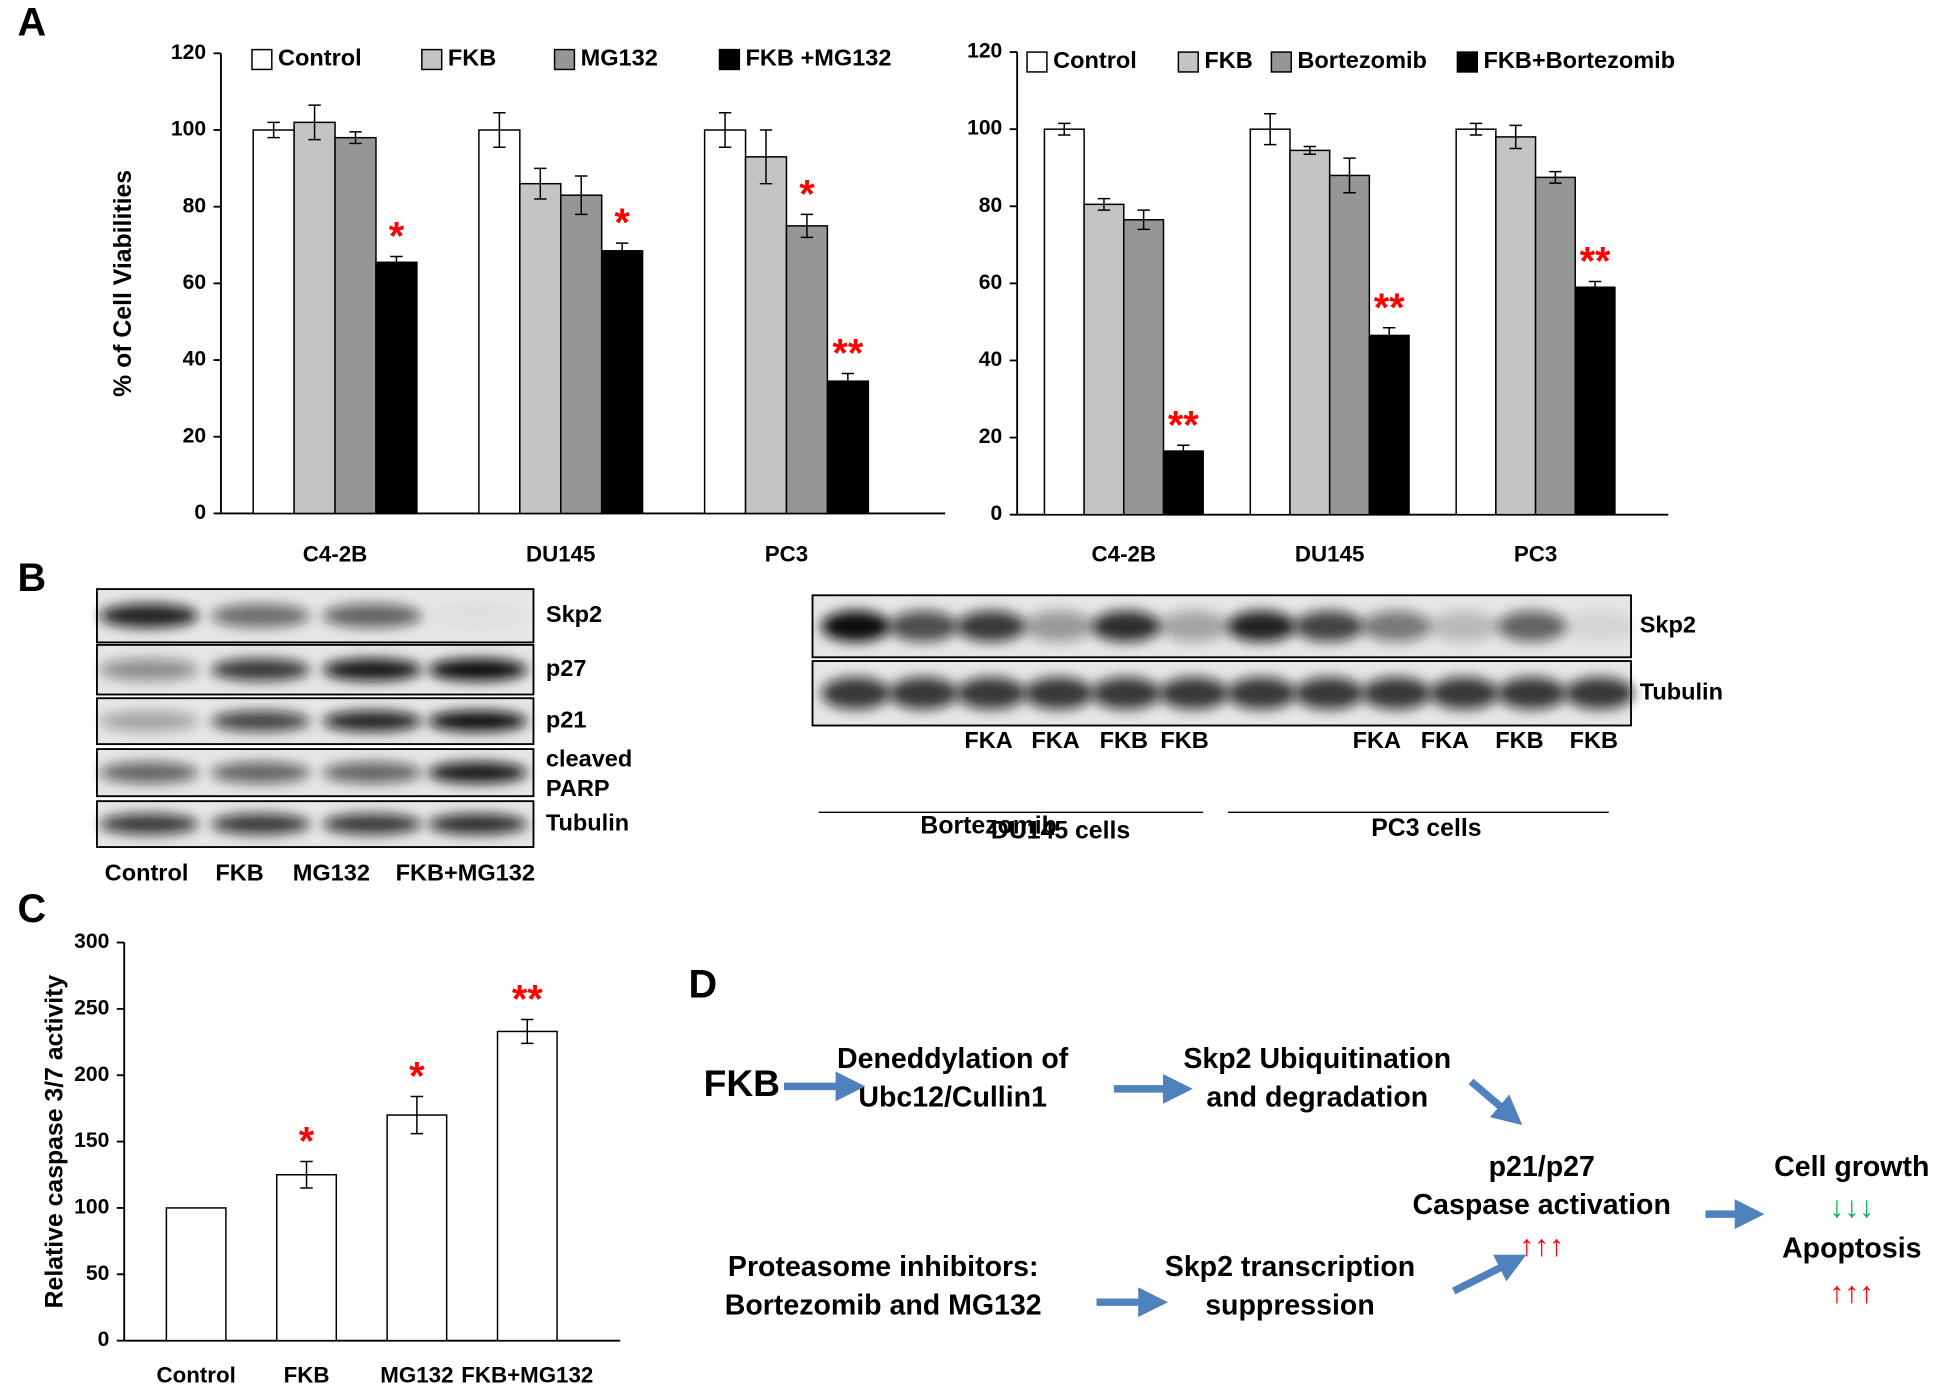 This screenshot has height=1389, width=1945. Describe the element at coordinates (984, 51) in the screenshot. I see `y-tick-label: 120` at that location.